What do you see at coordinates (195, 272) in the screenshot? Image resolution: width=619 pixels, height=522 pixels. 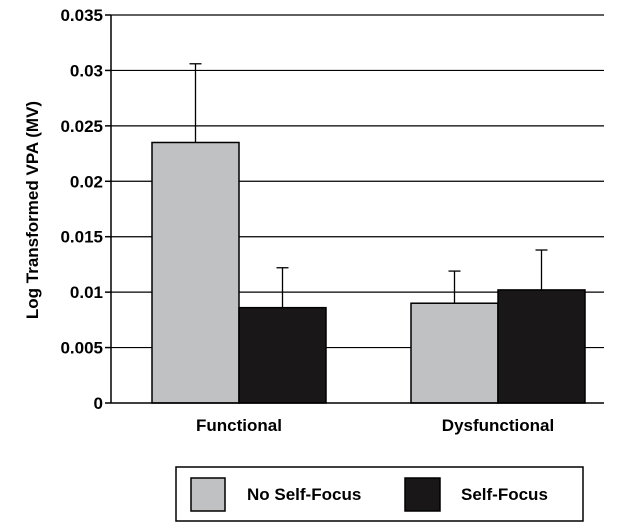 I see `bar-functional-no-self-focus` at bounding box center [195, 272].